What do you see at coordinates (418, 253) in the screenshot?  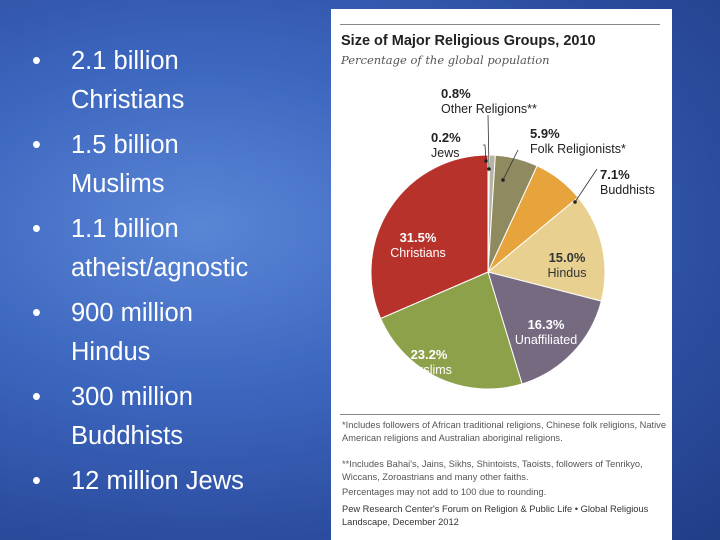 I see `category-label-christians: Christians` at bounding box center [418, 253].